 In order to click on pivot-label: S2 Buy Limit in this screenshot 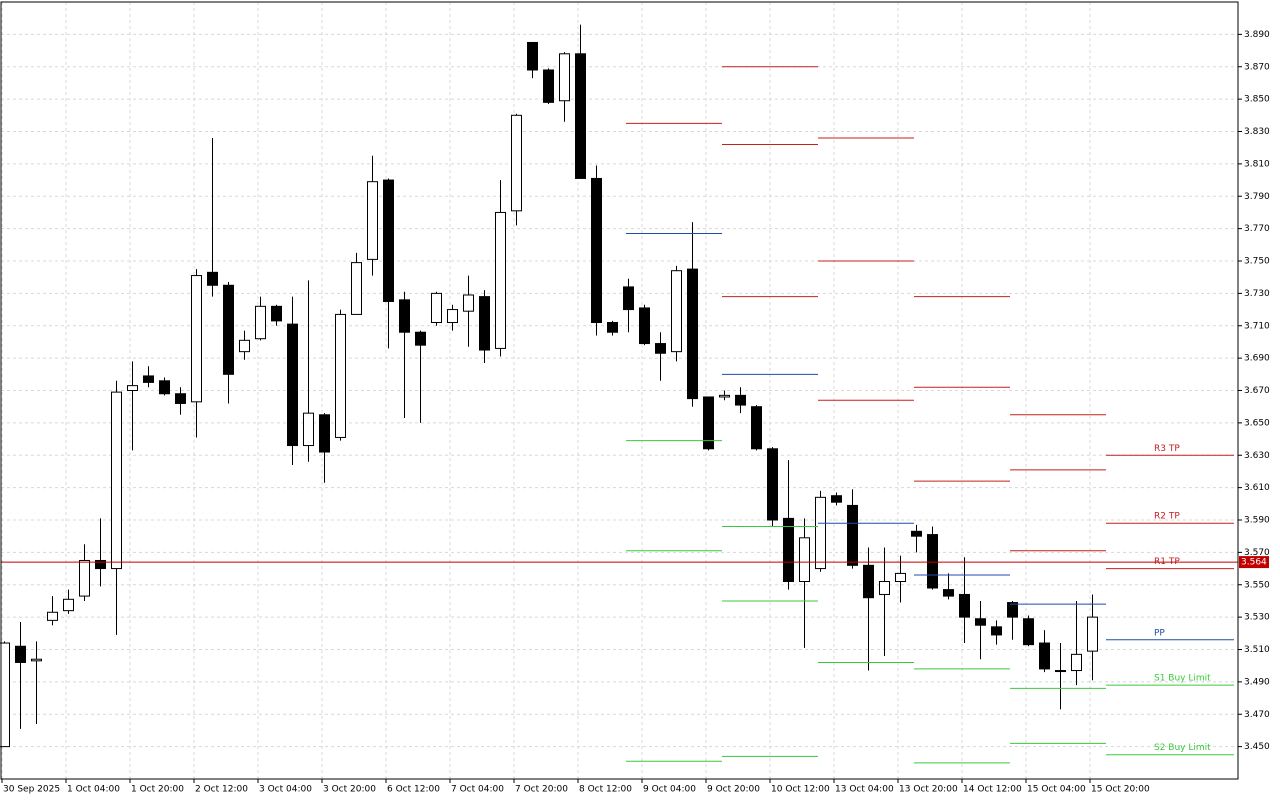, I will do `click(1182, 748)`.